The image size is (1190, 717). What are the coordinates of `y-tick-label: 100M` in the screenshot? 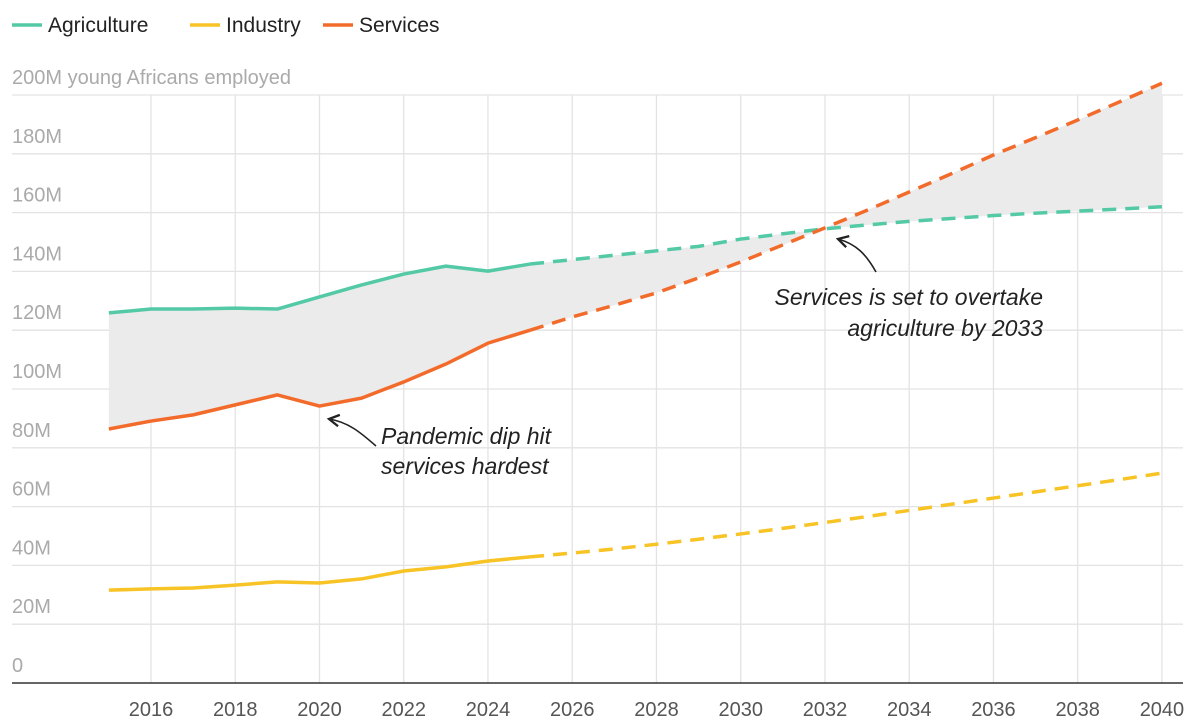 It's located at (37, 372).